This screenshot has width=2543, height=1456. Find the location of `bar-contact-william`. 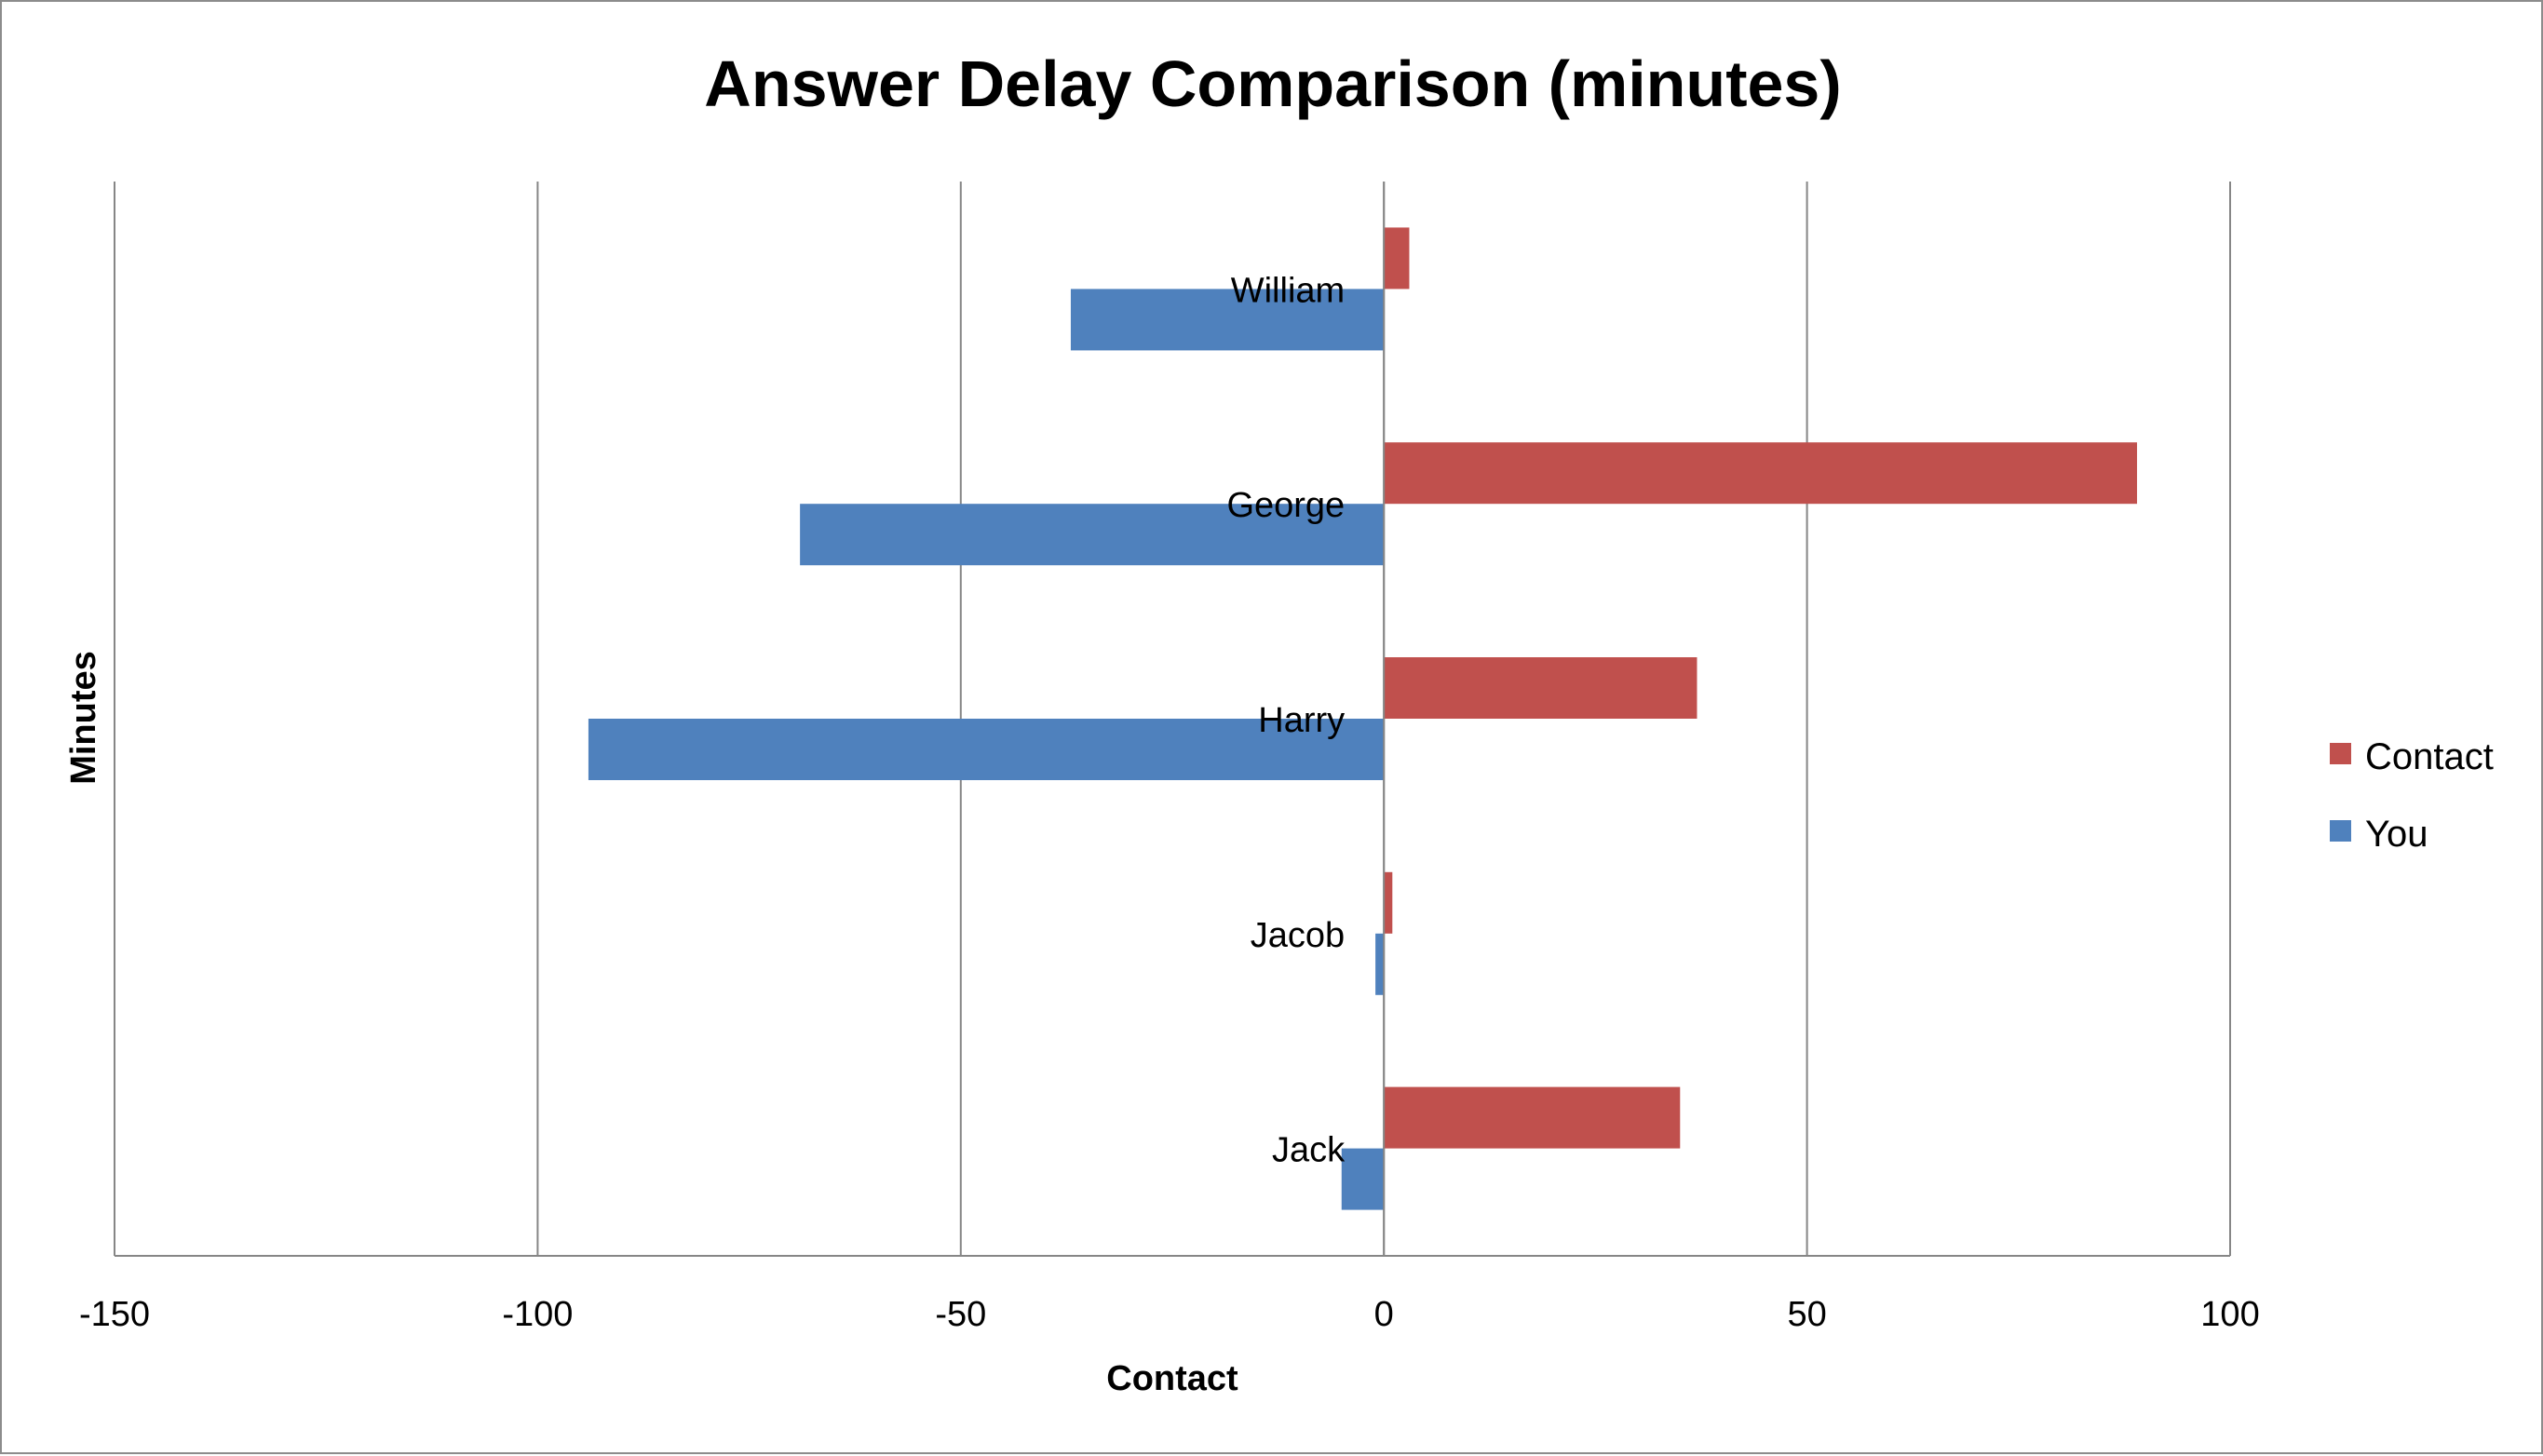

bar-contact-william is located at coordinates (1397, 258).